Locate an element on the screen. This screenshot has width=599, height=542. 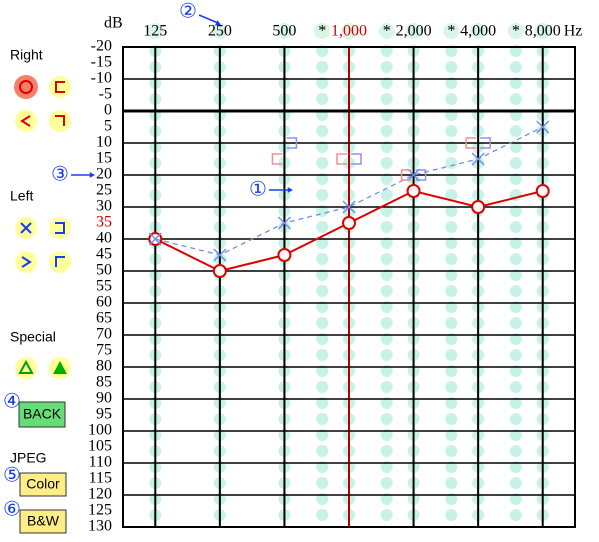
y-tick-label: 5 is located at coordinates (108, 126).